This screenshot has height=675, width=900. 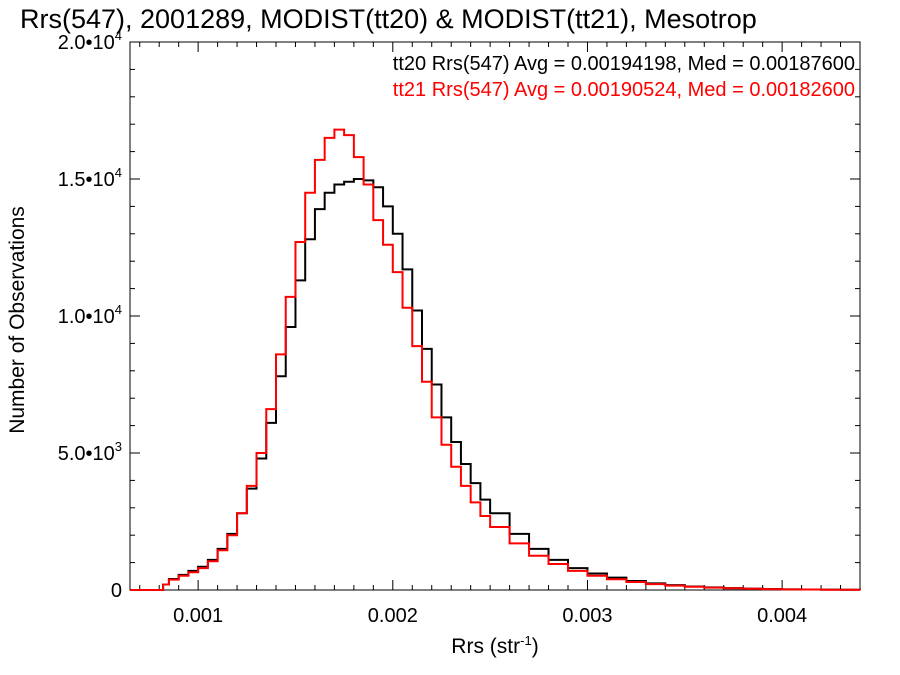 What do you see at coordinates (90, 178) in the screenshot?
I see `y-tick-label: 1.5•104` at bounding box center [90, 178].